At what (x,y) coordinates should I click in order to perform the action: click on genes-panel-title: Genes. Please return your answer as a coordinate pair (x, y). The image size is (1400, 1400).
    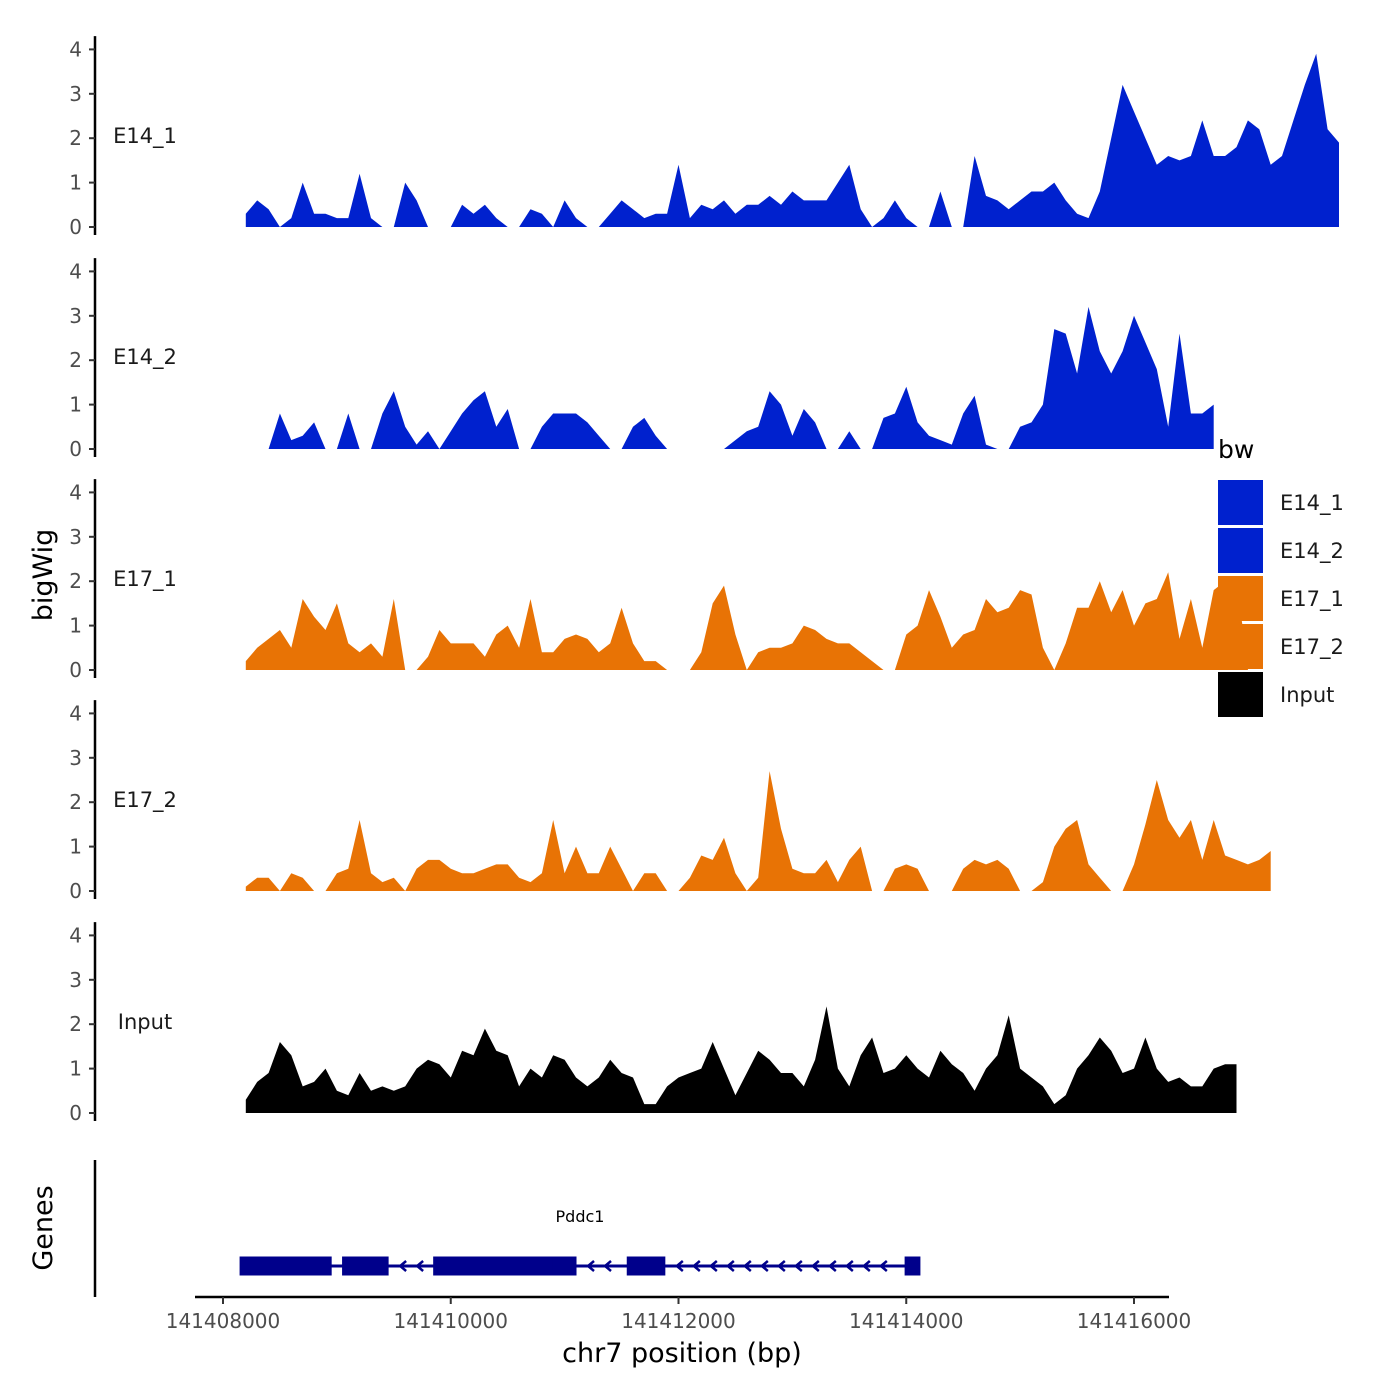
    Looking at the image, I should click on (43, 1227).